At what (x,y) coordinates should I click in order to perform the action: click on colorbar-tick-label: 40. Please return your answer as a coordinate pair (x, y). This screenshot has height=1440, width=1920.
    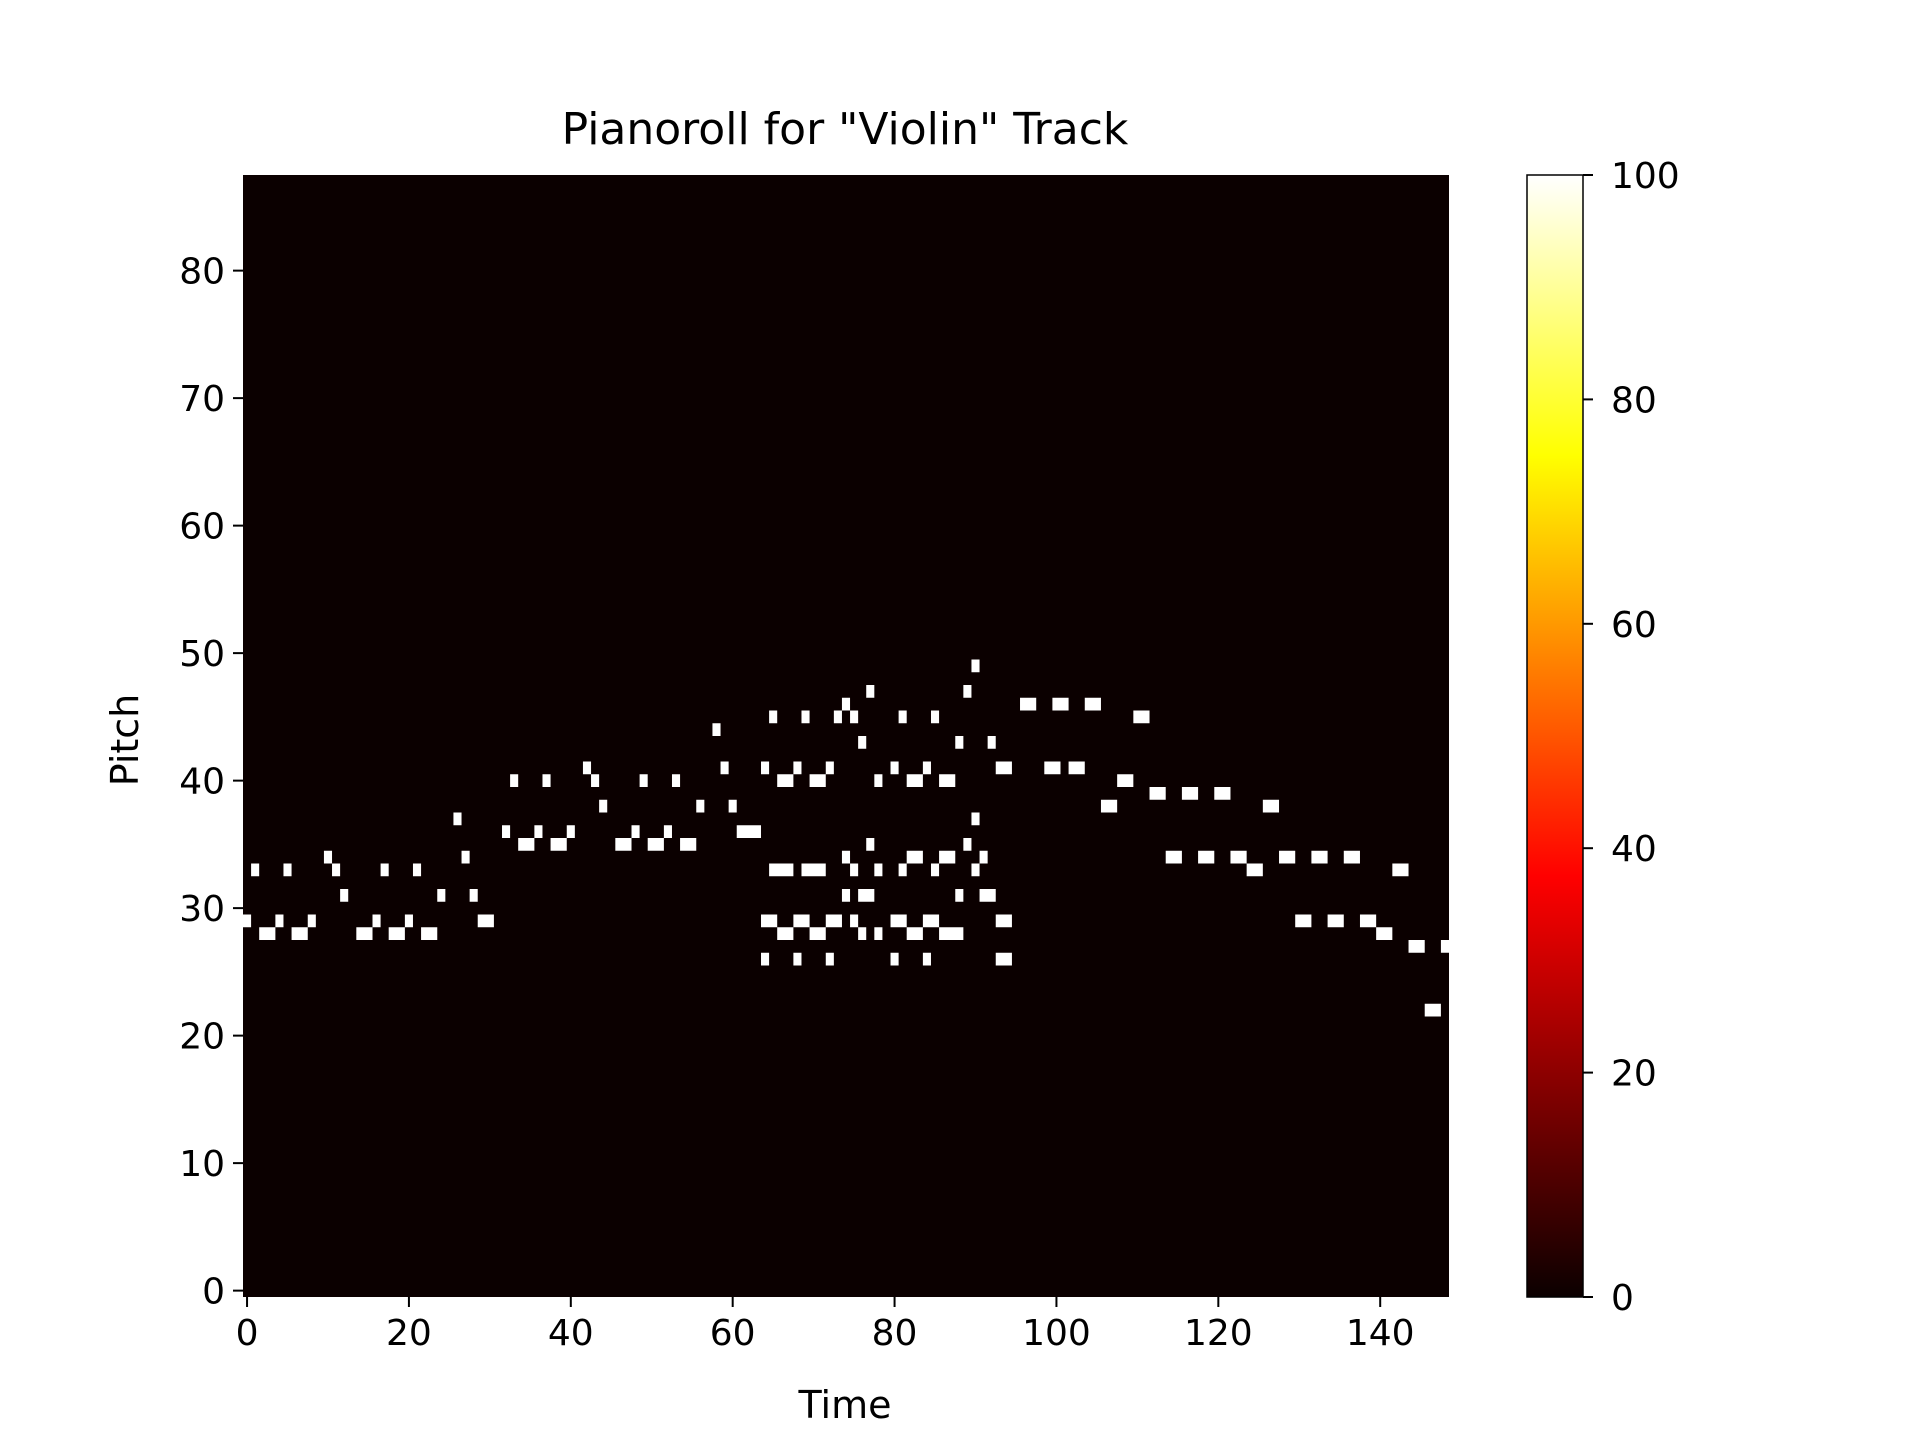
    Looking at the image, I should click on (1634, 849).